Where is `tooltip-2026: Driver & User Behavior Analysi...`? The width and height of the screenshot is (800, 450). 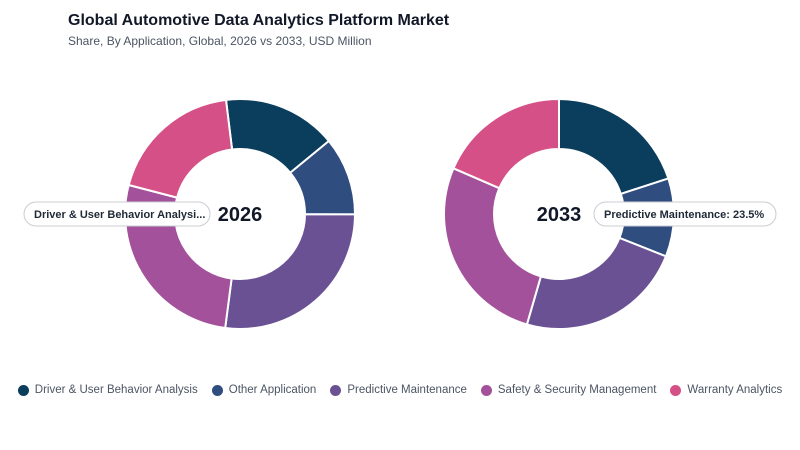 tooltip-2026: Driver & User Behavior Analysi... is located at coordinates (117, 214).